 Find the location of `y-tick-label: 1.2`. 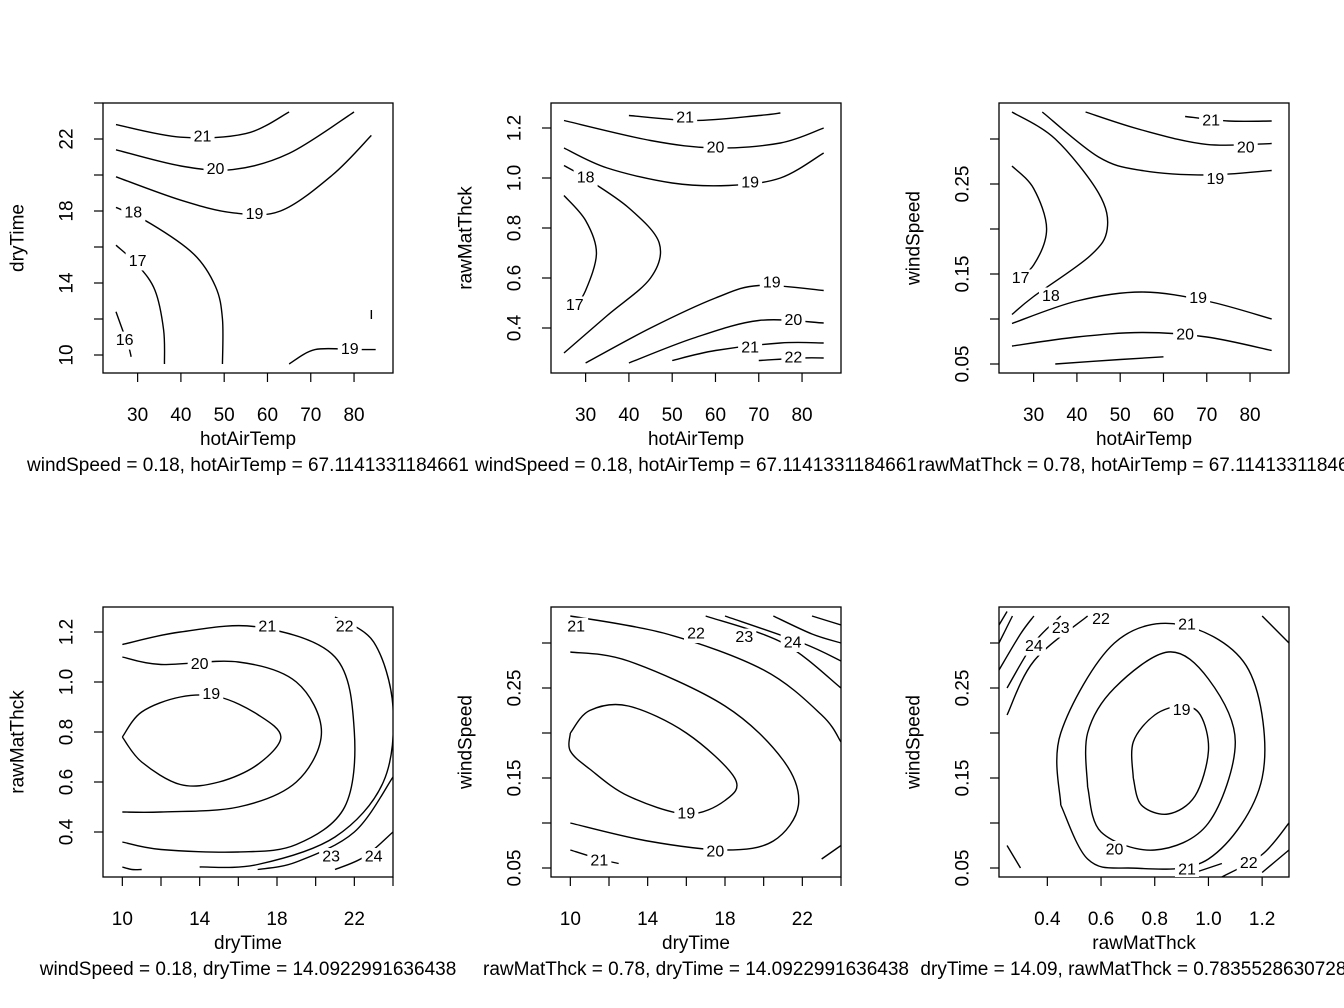

y-tick-label: 1.2 is located at coordinates (67, 632).